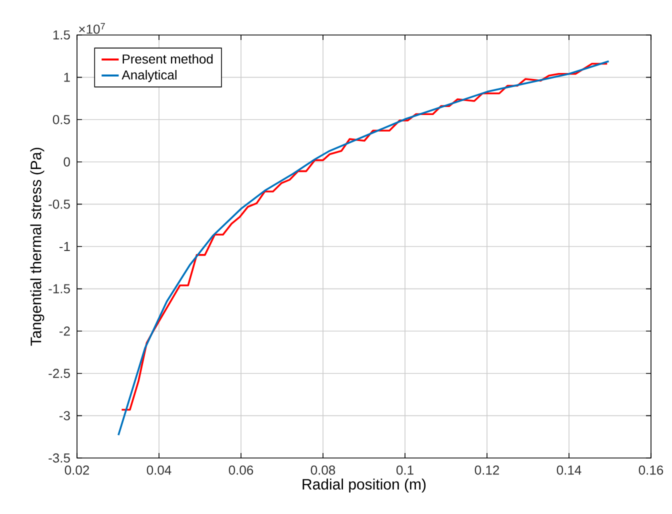  I want to click on y-tick-label: 1.5, so click(61, 35).